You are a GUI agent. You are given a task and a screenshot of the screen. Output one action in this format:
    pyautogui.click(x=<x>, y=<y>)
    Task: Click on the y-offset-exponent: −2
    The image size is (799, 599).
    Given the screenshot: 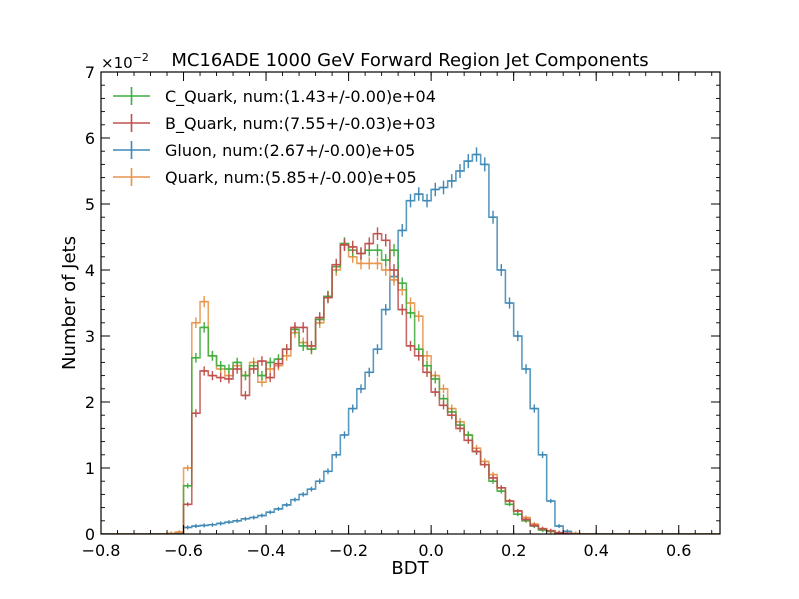 What is the action you would take?
    pyautogui.click(x=141, y=57)
    